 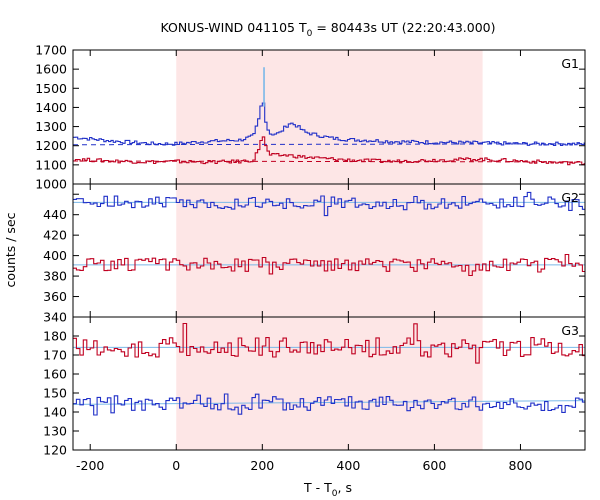 What do you see at coordinates (51, 88) in the screenshot?
I see `y-tick-label: 1500` at bounding box center [51, 88].